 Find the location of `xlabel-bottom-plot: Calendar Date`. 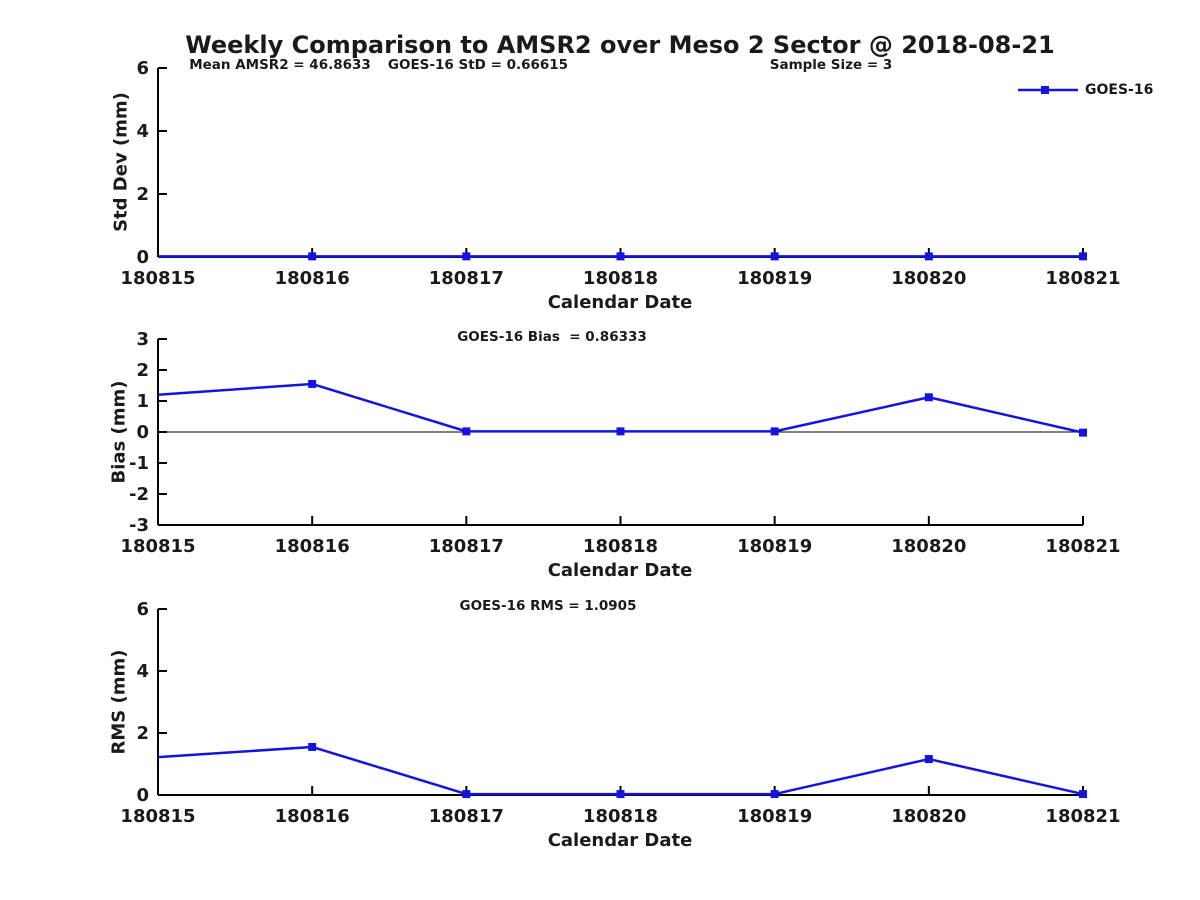

xlabel-bottom-plot: Calendar Date is located at coordinates (620, 840).